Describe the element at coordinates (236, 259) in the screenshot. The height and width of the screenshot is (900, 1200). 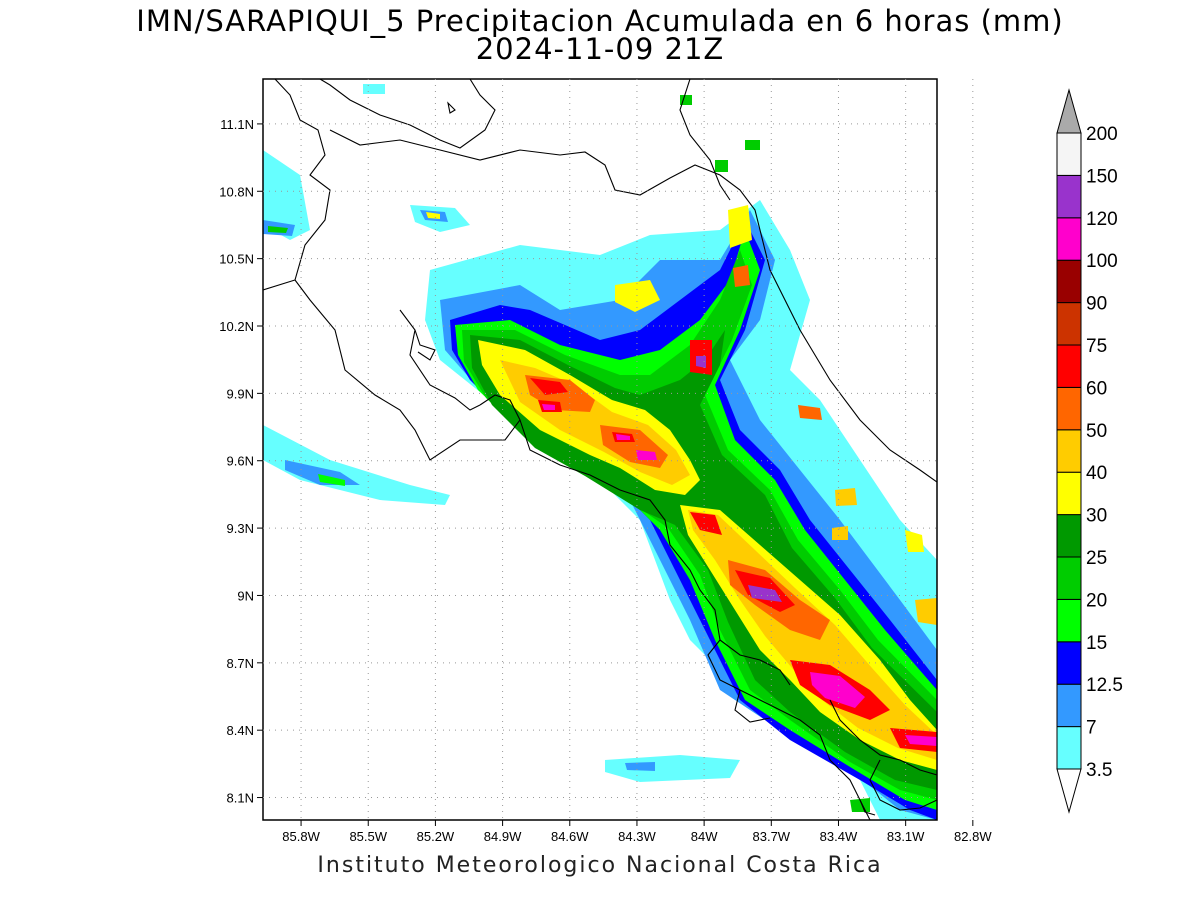
I see `lat-tick-label: 10.5N` at that location.